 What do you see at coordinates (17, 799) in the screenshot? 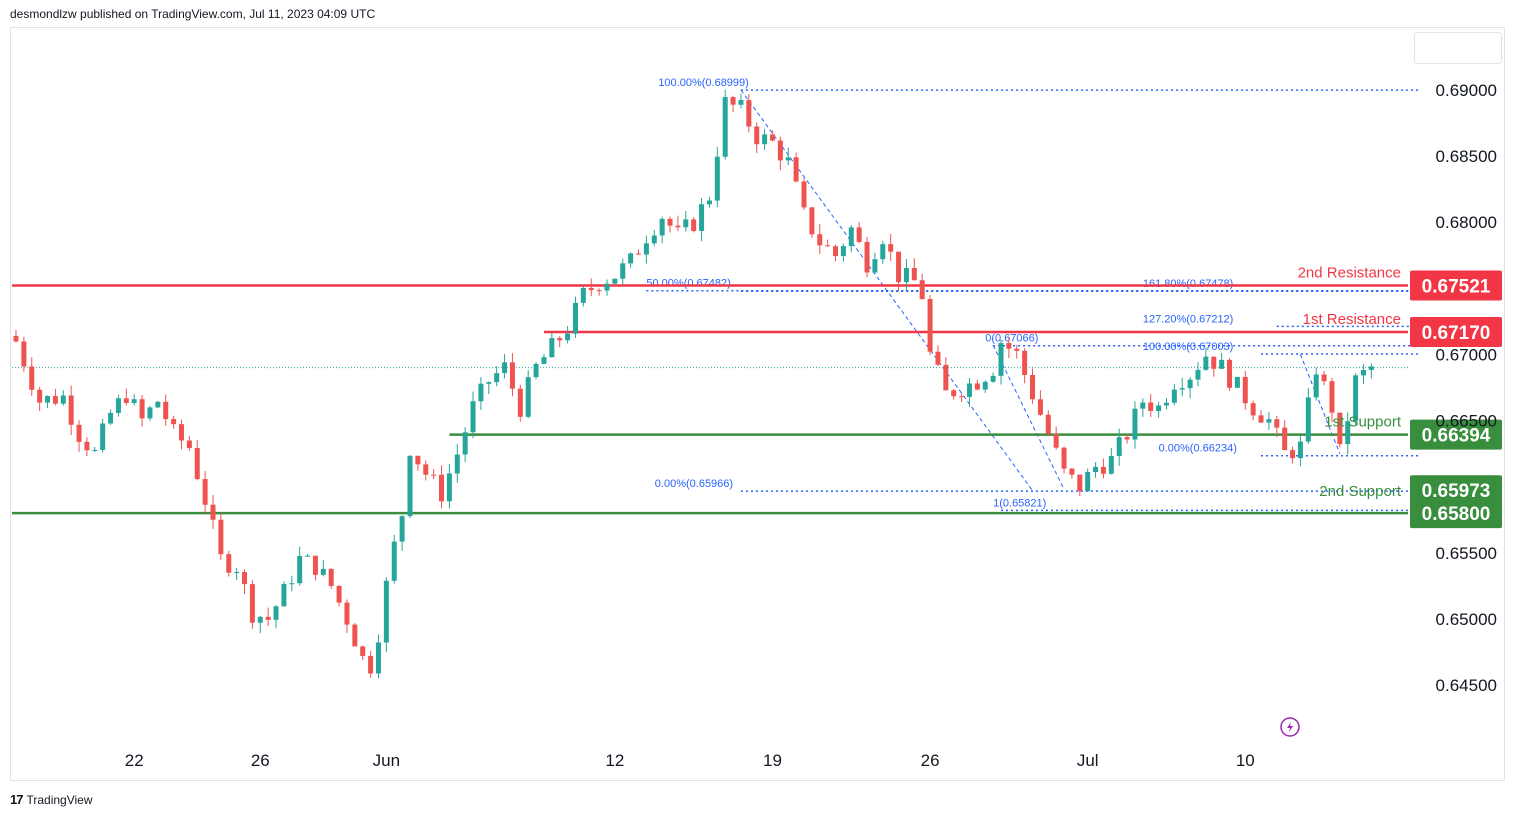
I see `tradingview-logo-mark: 17` at bounding box center [17, 799].